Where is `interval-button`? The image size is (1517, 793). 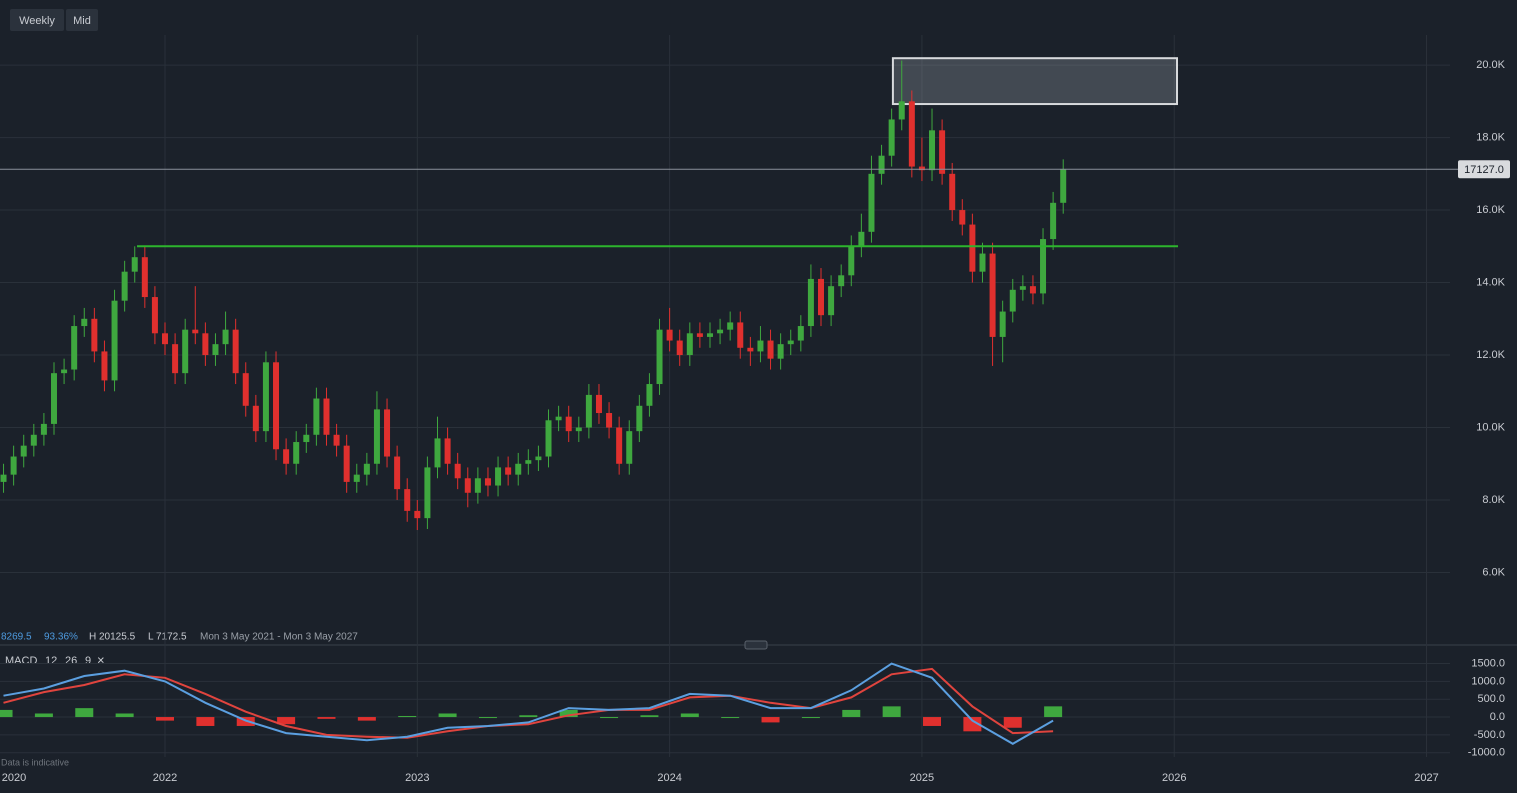
interval-button is located at coordinates (37, 20).